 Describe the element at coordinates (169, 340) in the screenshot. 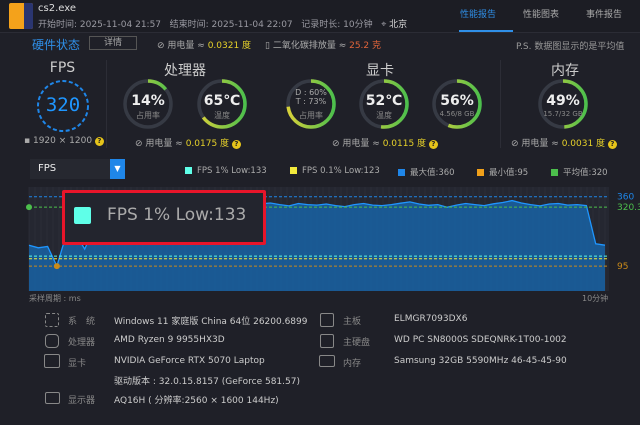

I see `cpu-value: AMD Ryzen 9 9955HX3D` at that location.